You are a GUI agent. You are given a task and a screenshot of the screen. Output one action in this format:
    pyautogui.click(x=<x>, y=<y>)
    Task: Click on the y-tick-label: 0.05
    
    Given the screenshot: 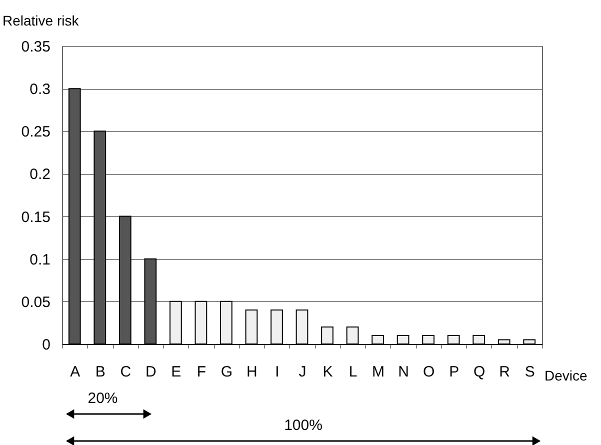 What is the action you would take?
    pyautogui.click(x=35, y=302)
    